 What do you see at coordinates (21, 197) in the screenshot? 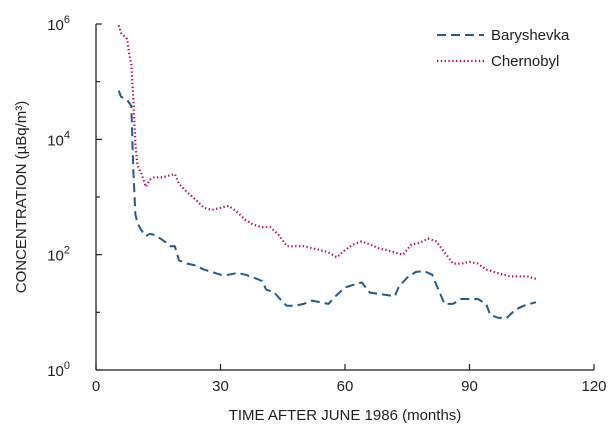
I see `y-axis-title: CONCENTRATION (µBq/m³)` at bounding box center [21, 197].